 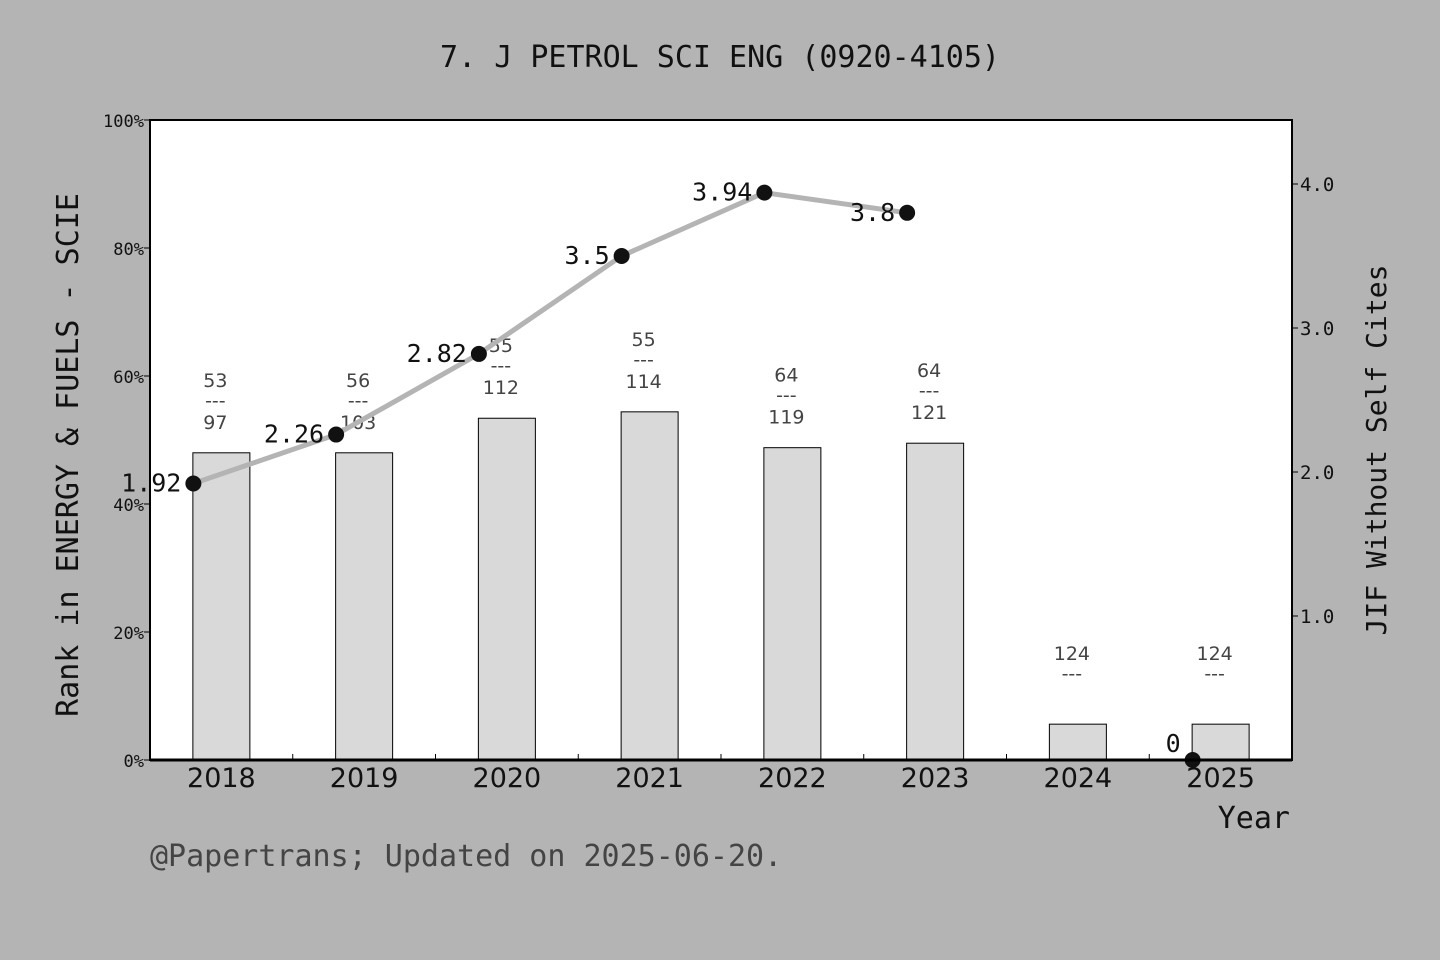 What do you see at coordinates (1078, 778) in the screenshot?
I see `x-tick-label: 2024` at bounding box center [1078, 778].